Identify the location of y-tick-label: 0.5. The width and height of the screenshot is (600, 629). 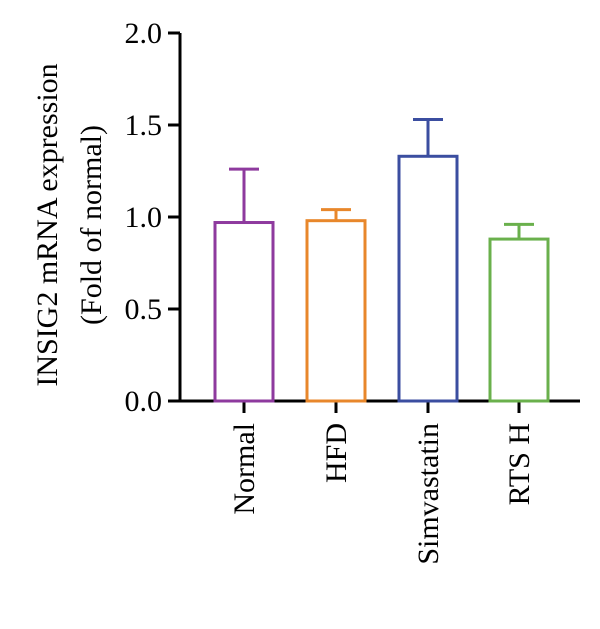
(144, 309).